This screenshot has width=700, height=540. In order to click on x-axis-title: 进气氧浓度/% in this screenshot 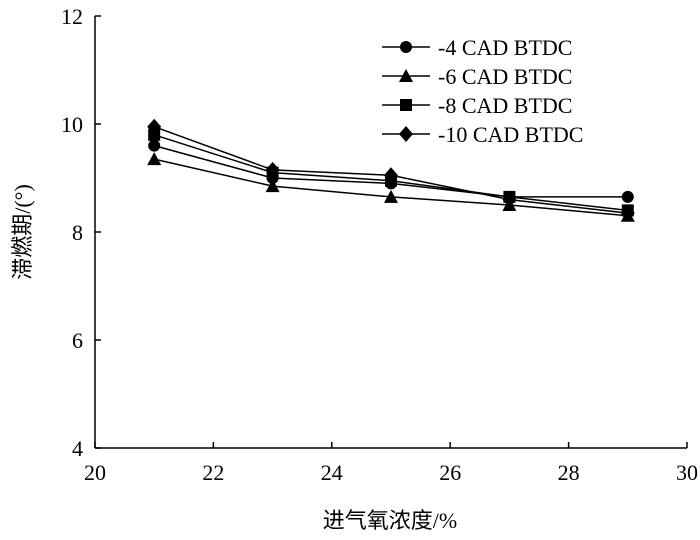, I will do `click(390, 520)`.